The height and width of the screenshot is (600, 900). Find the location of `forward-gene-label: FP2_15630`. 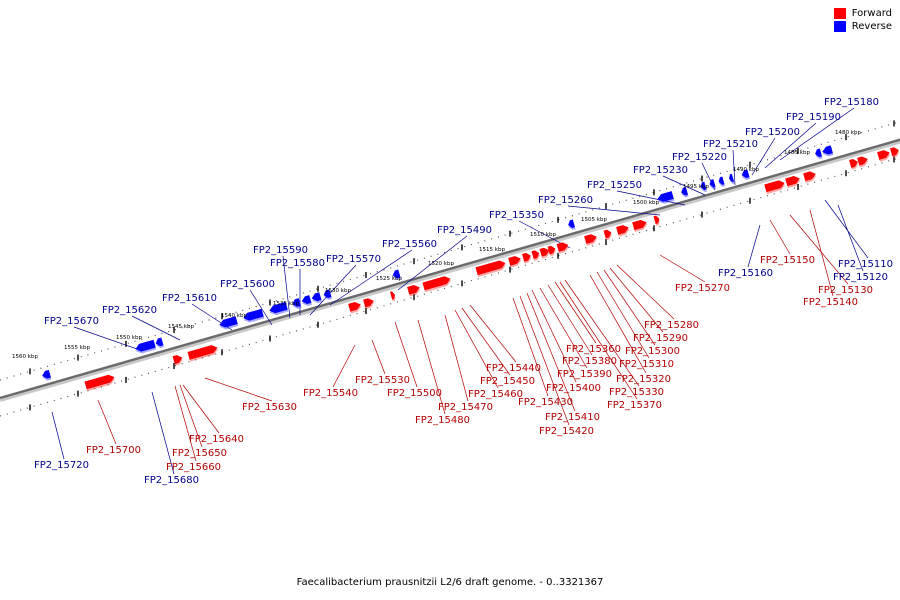

forward-gene-label: FP2_15630 is located at coordinates (269, 407).